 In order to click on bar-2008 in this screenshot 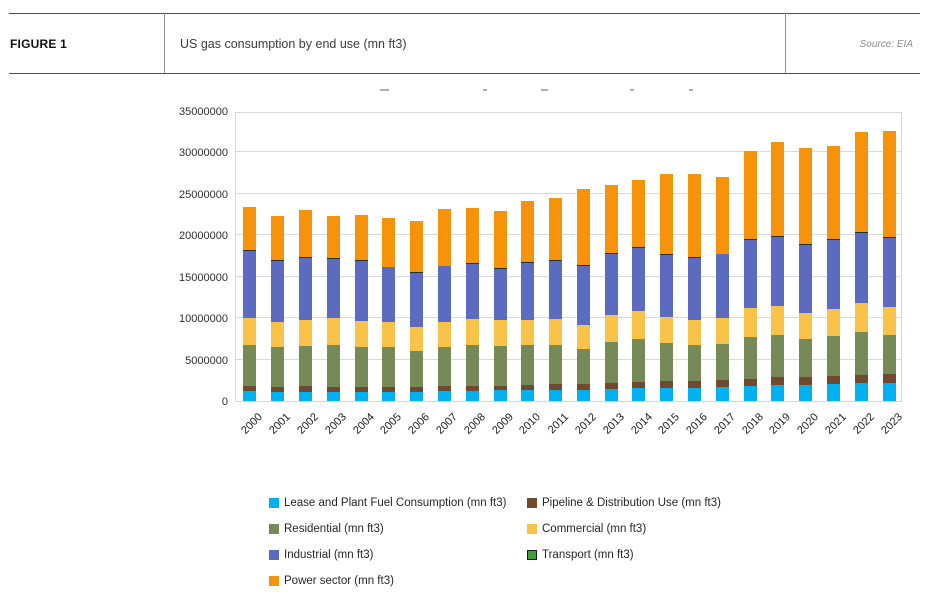, I will do `click(472, 304)`.